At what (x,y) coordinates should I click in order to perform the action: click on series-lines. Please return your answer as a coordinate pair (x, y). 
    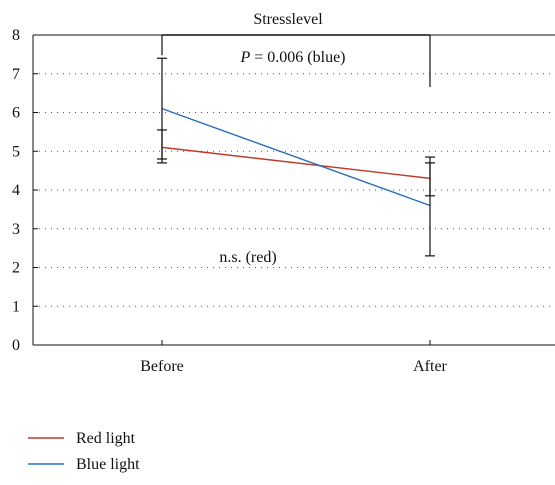
    Looking at the image, I should click on (296, 157).